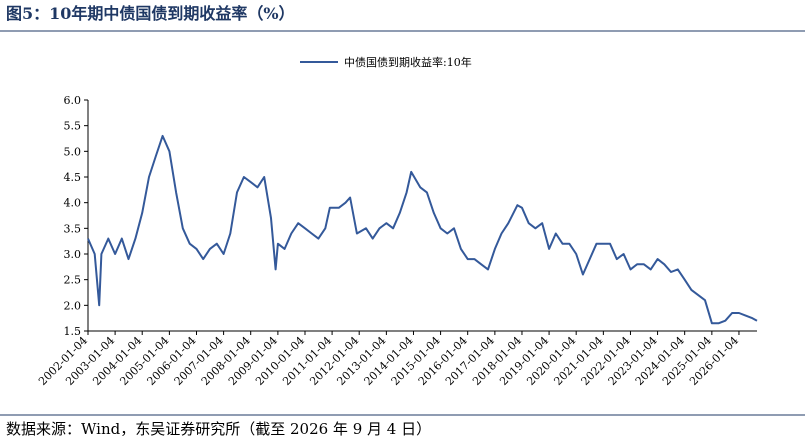 The height and width of the screenshot is (444, 805). What do you see at coordinates (73, 177) in the screenshot?
I see `y-tick-label: 4.5` at bounding box center [73, 177].